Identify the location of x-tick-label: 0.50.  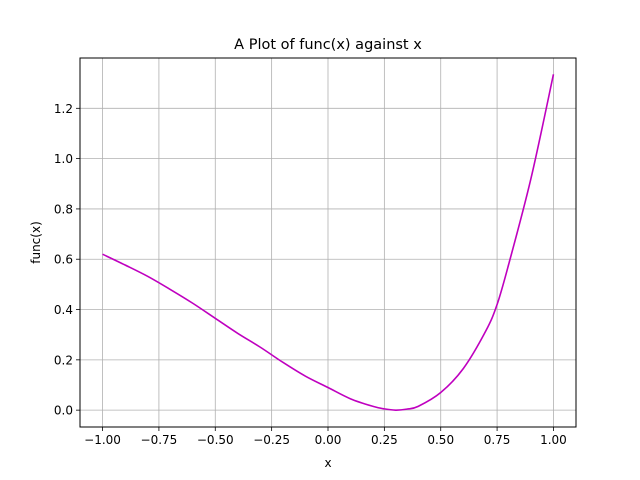
(440, 440).